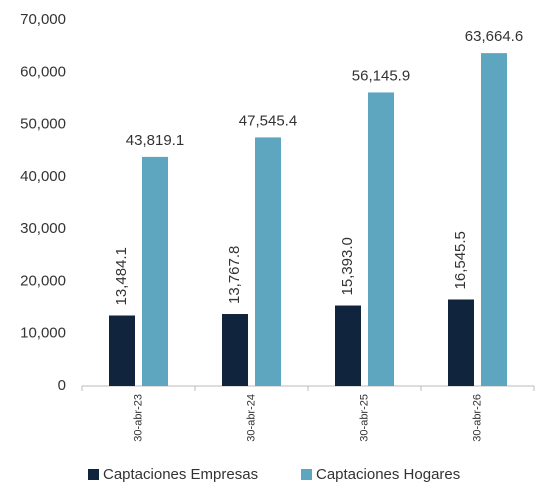 Image resolution: width=541 pixels, height=484 pixels. What do you see at coordinates (62, 385) in the screenshot?
I see `y-tick-label: 0` at bounding box center [62, 385].